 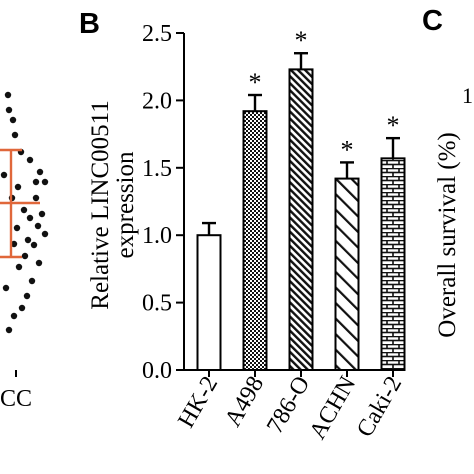 What do you see at coordinates (467, 95) in the screenshot?
I see `right-panel-tick-fragment: 1` at bounding box center [467, 95].